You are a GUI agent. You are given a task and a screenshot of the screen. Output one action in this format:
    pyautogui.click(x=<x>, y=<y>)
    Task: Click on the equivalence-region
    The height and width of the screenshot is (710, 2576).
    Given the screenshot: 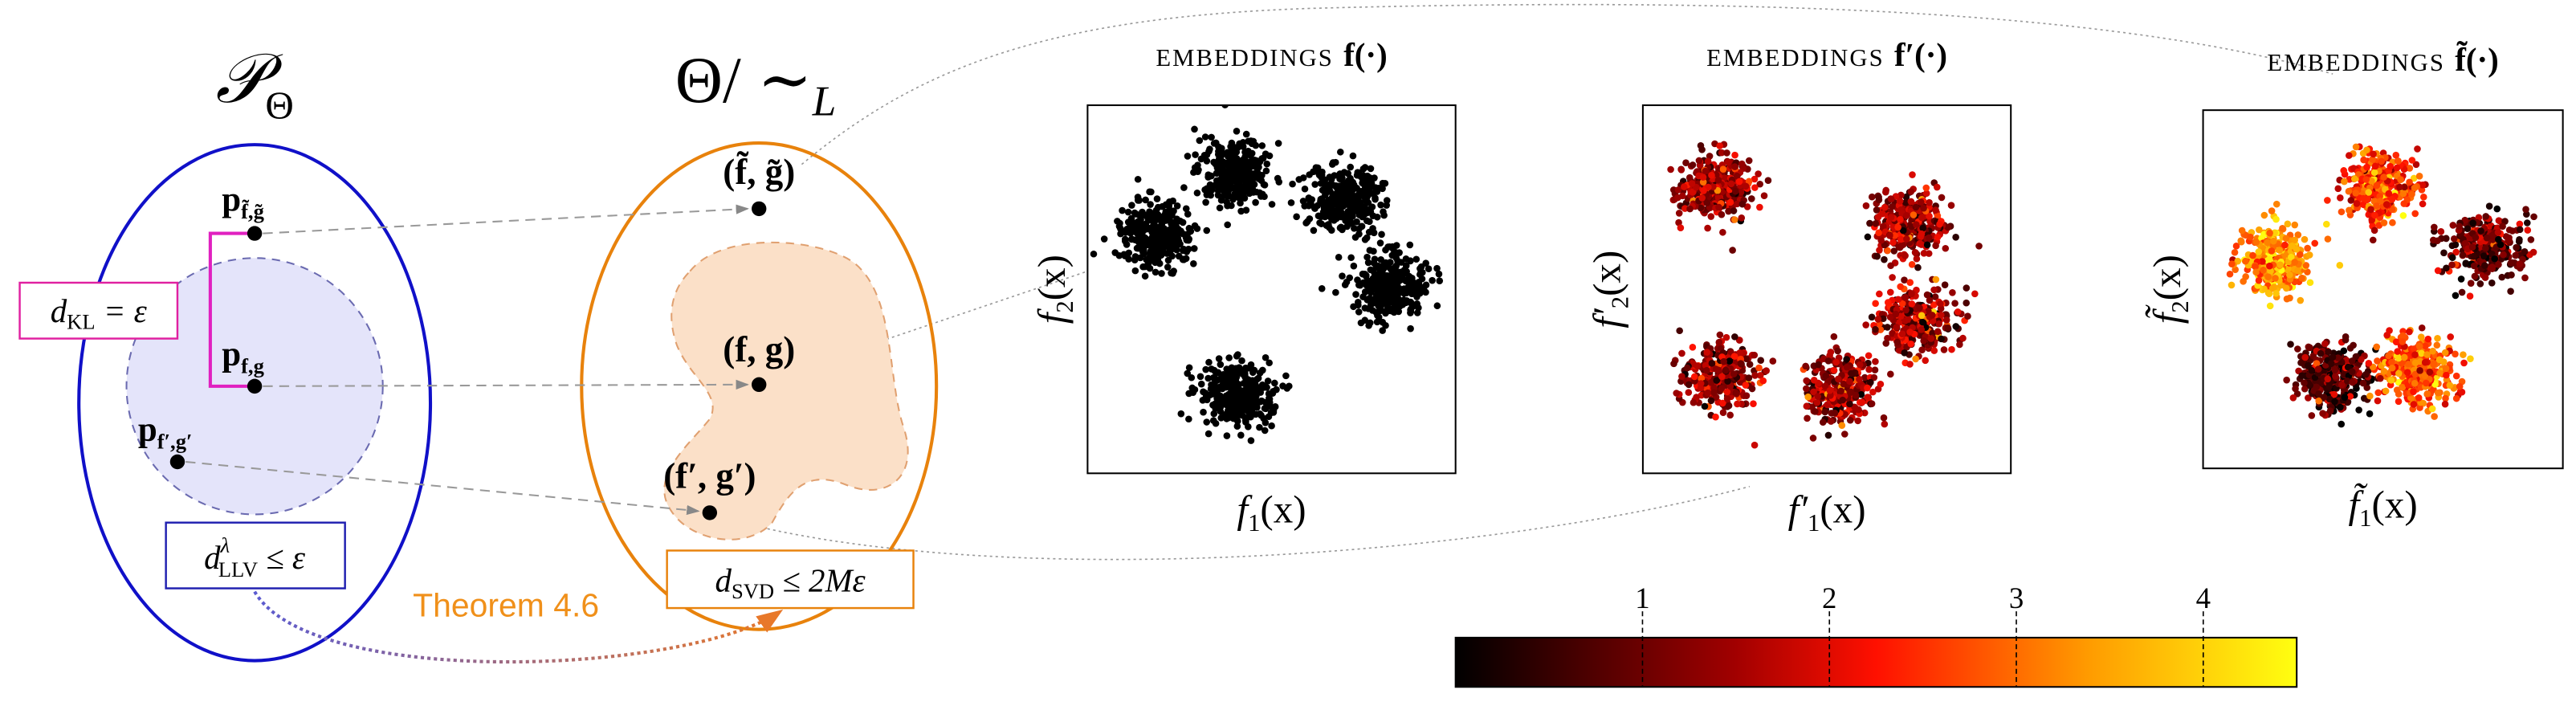 What is the action you would take?
    pyautogui.click(x=786, y=391)
    